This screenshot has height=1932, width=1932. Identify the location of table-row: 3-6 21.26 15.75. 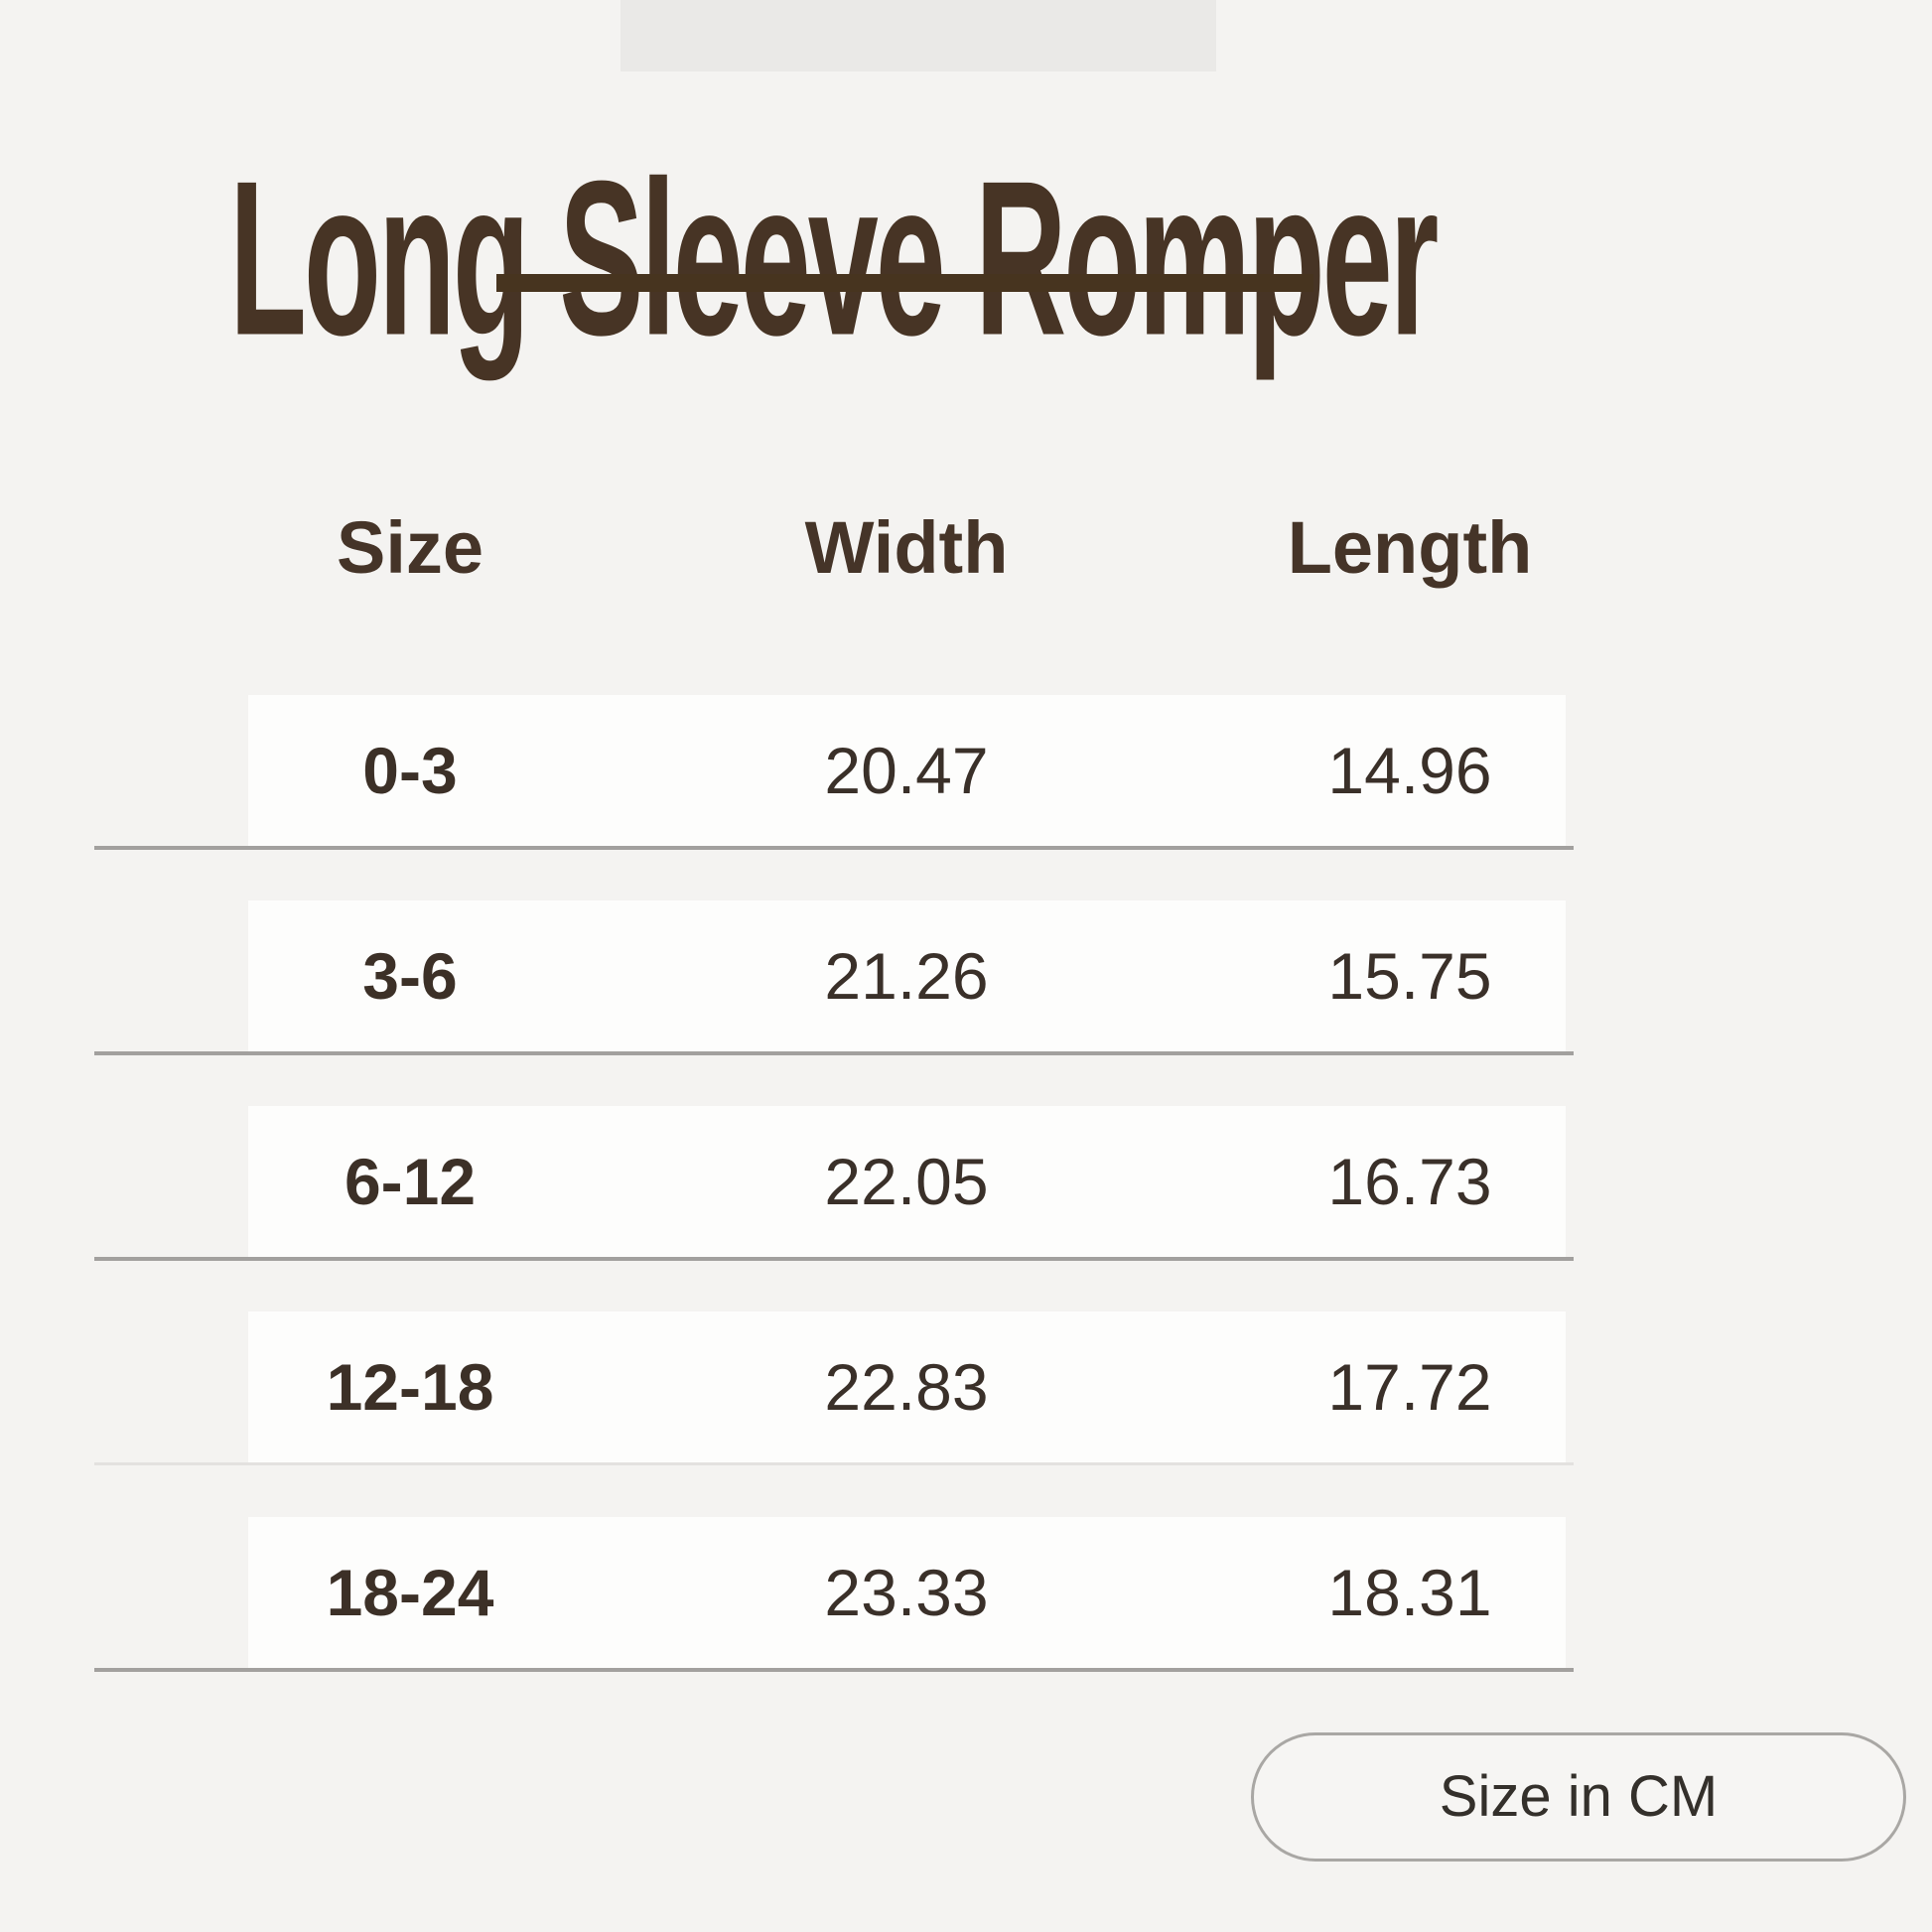
(907, 975).